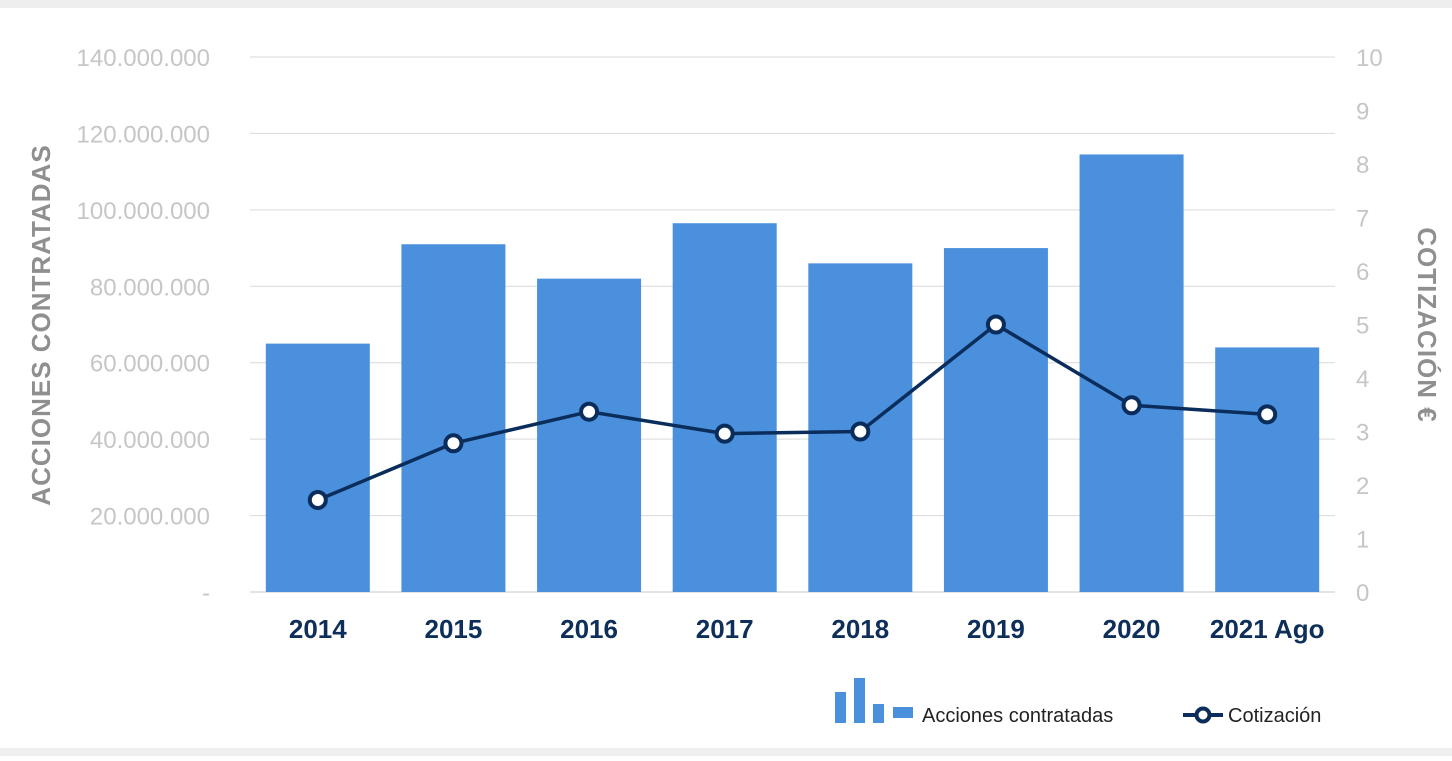 This screenshot has width=1452, height=761. What do you see at coordinates (1203, 715) in the screenshot?
I see `legend-line-swatch` at bounding box center [1203, 715].